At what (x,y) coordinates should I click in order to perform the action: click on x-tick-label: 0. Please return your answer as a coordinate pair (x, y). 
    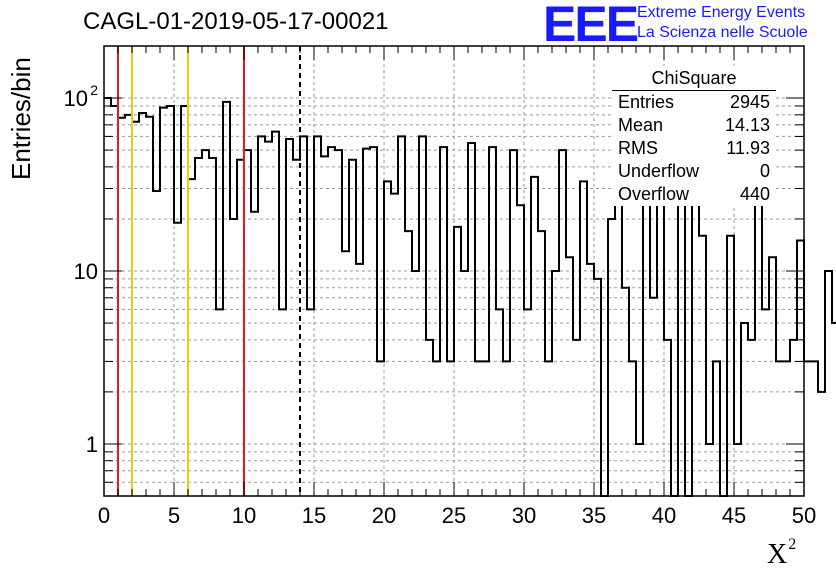
    Looking at the image, I should click on (104, 515).